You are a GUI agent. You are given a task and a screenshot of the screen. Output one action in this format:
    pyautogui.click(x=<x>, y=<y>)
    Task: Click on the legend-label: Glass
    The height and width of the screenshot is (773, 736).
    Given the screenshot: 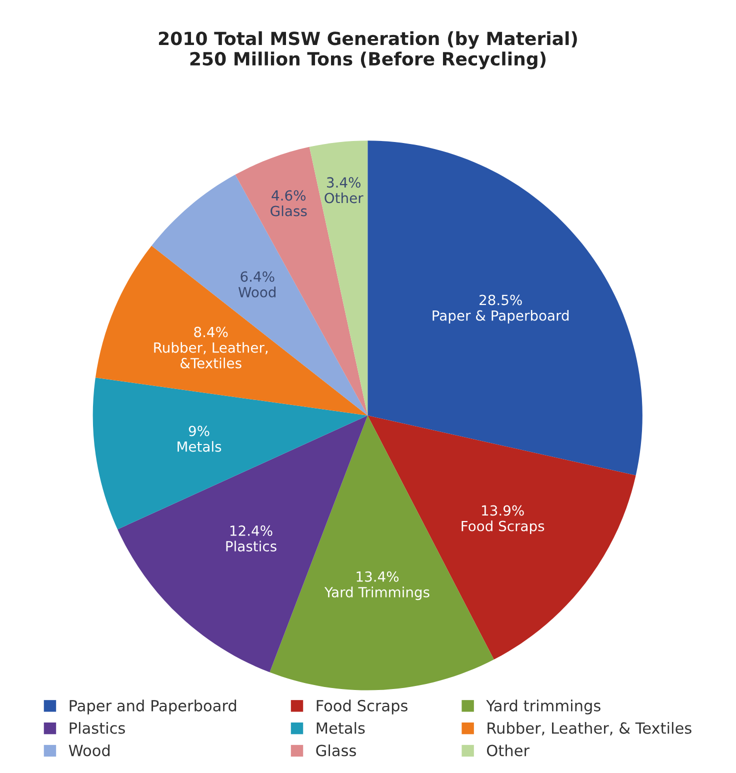 What is the action you would take?
    pyautogui.click(x=336, y=750)
    